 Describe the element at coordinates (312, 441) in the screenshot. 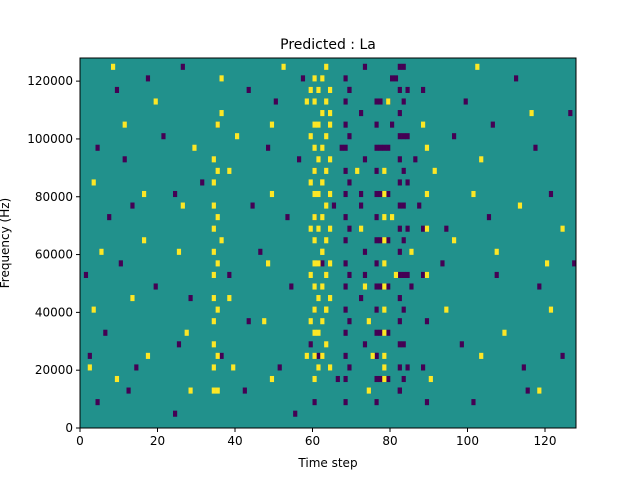

I see `x-tick-label: 60` at that location.